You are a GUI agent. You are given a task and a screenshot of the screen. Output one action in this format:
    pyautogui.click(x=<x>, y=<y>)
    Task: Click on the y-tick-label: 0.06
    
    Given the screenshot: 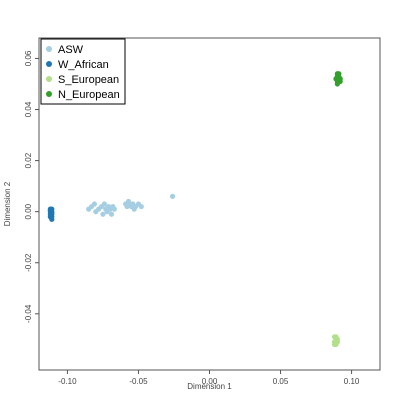 What is the action you would take?
    pyautogui.click(x=28, y=58)
    